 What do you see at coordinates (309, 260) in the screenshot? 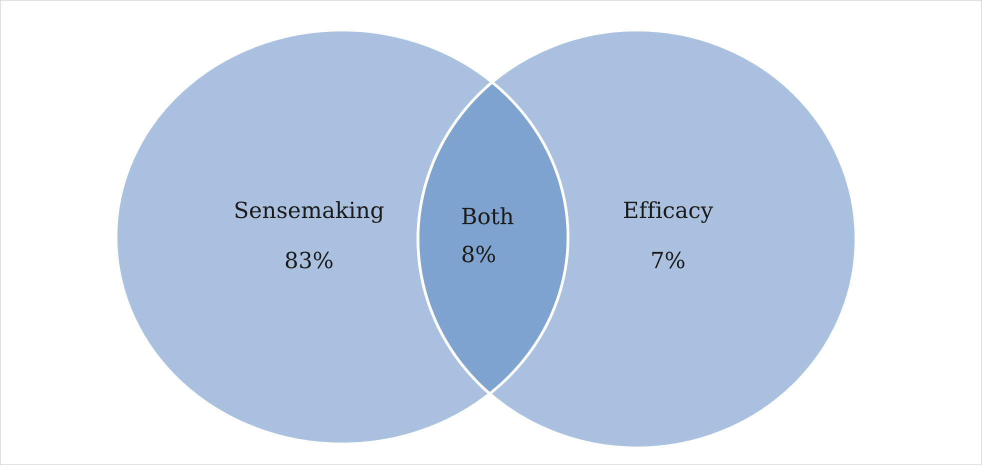
I see `data-label: 83%` at bounding box center [309, 260].